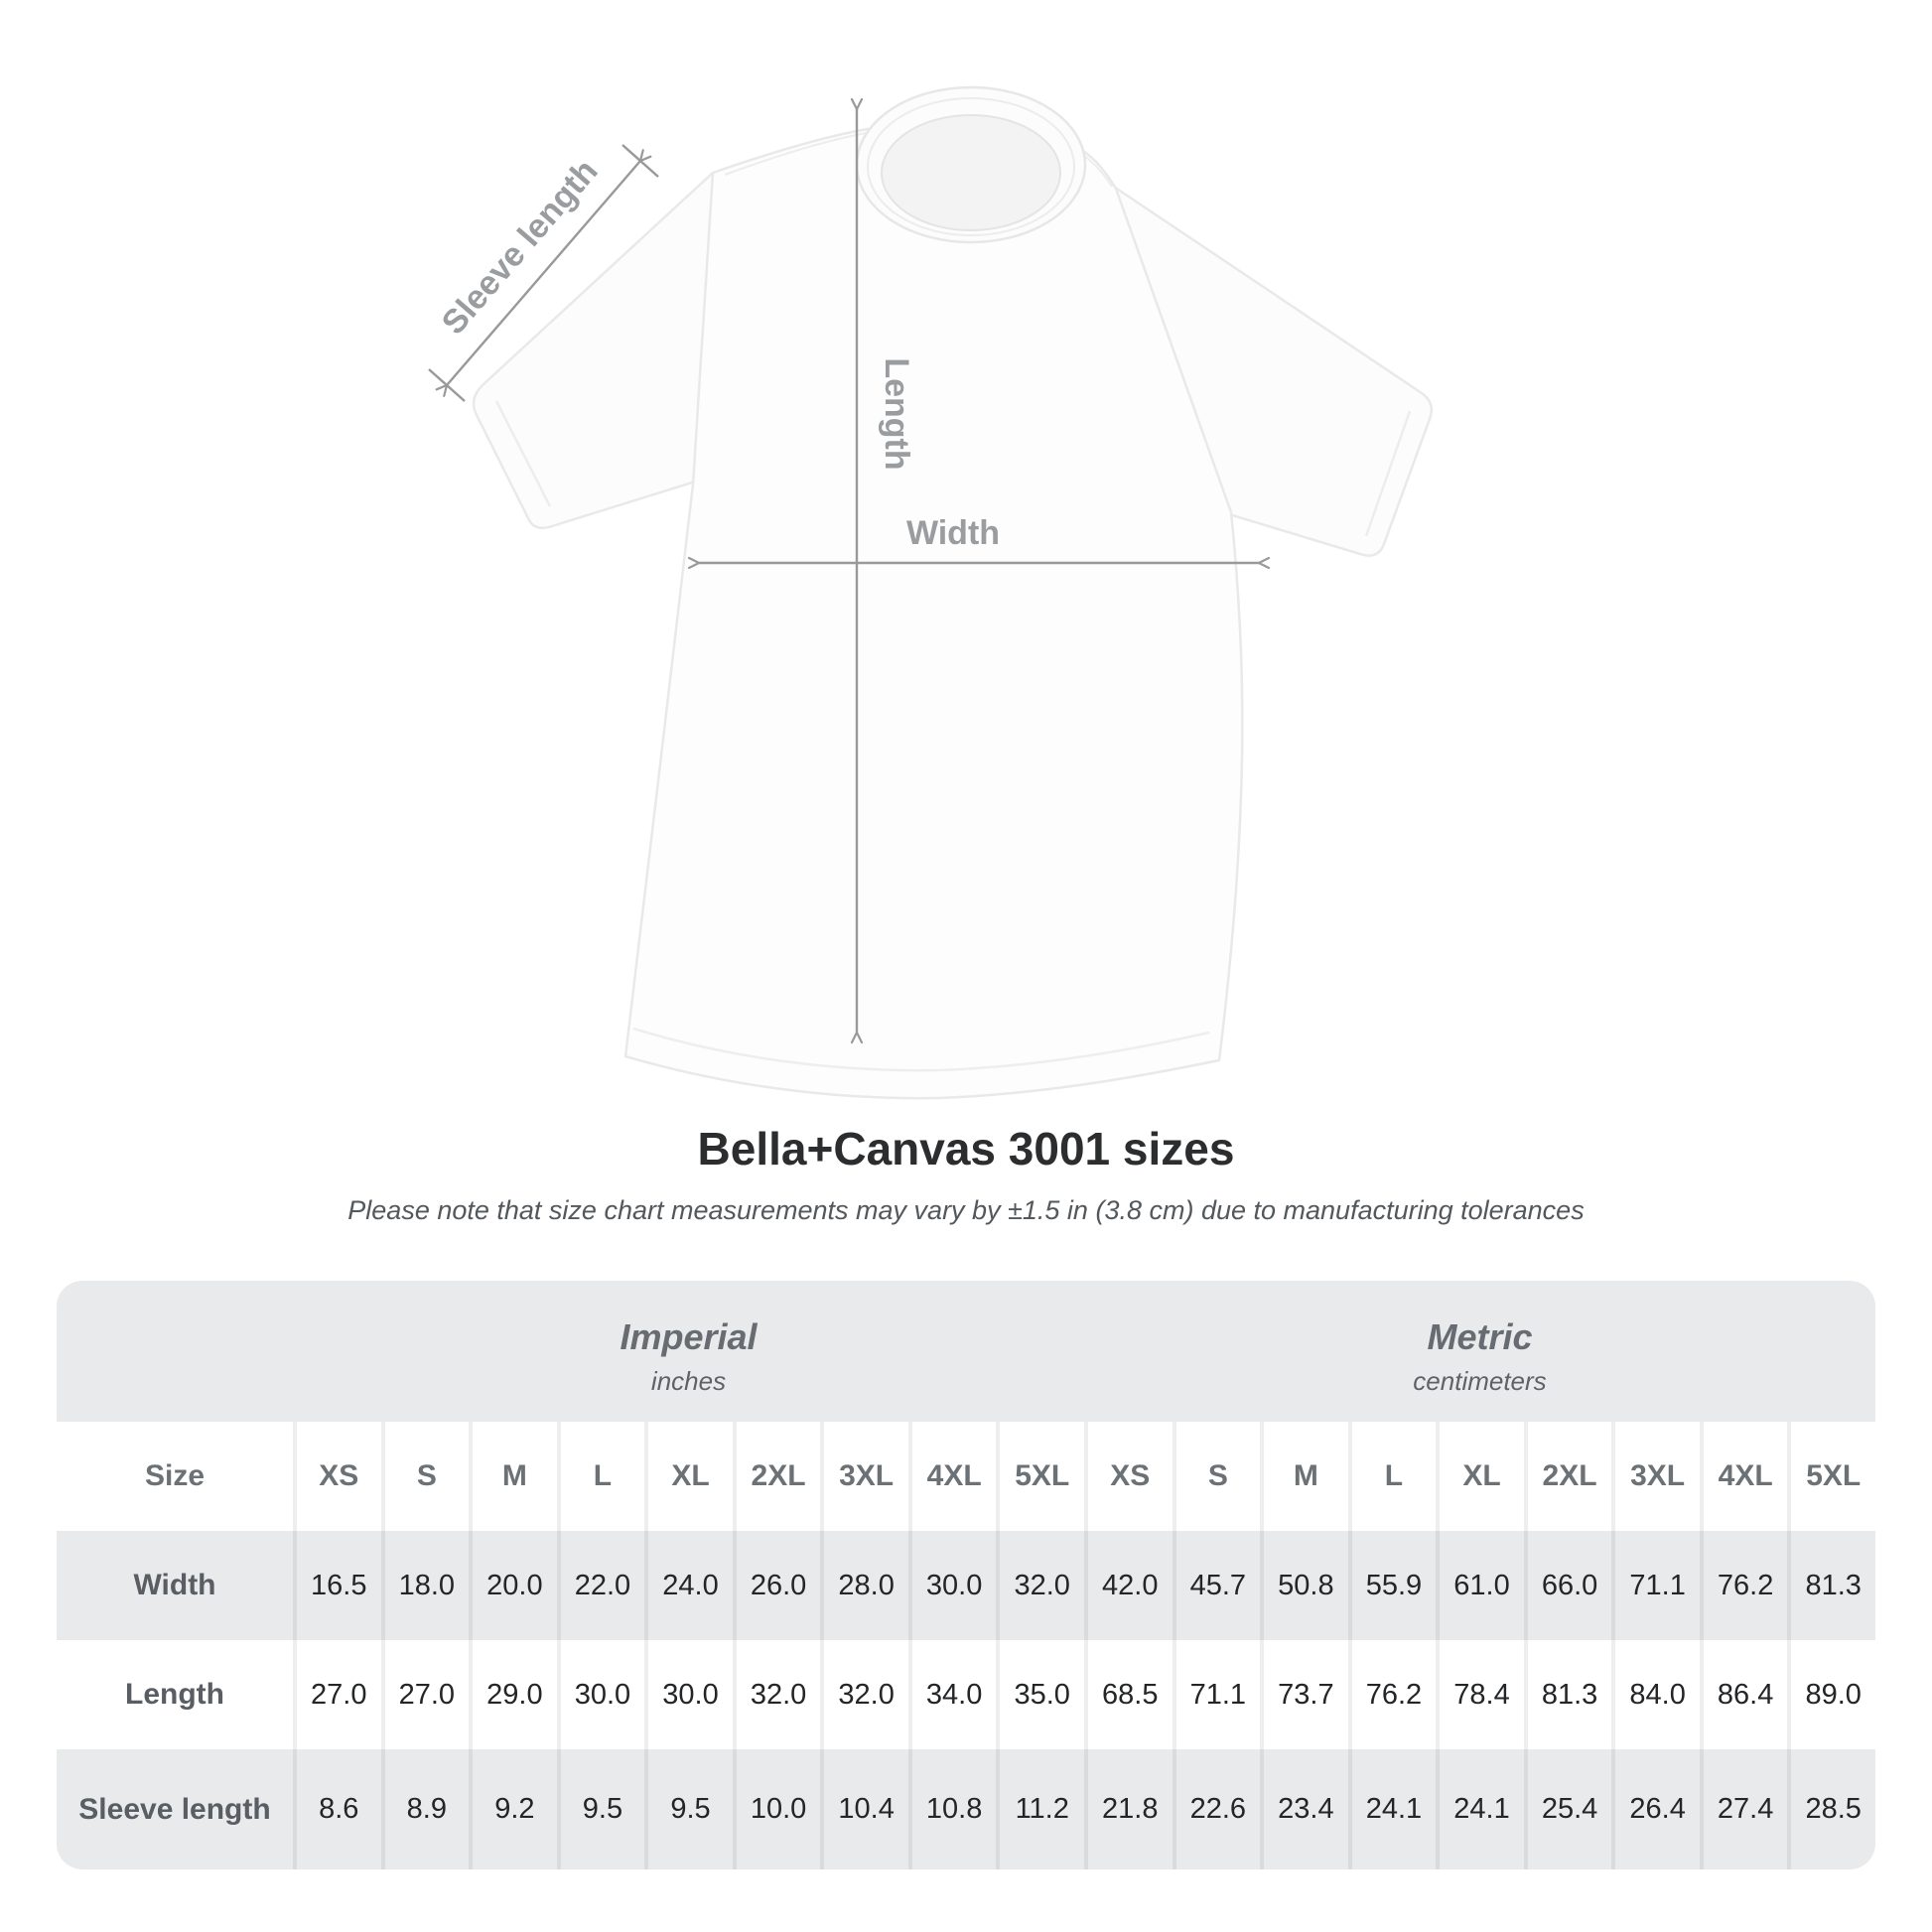  Describe the element at coordinates (864, 1809) in the screenshot. I see `value-cell: 10.4` at that location.